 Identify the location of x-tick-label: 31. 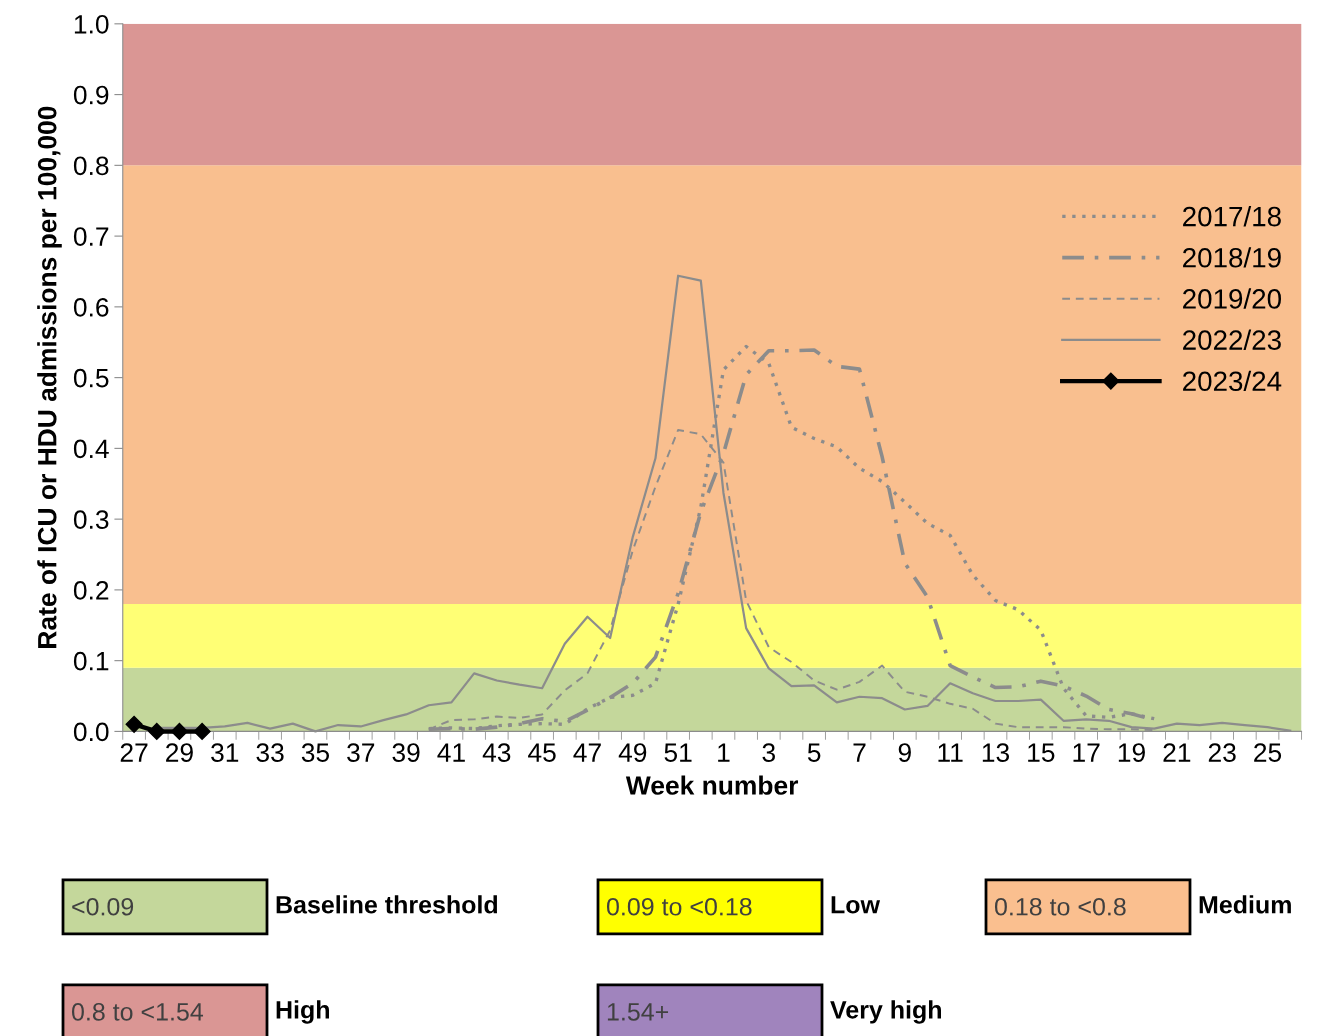
(225, 752).